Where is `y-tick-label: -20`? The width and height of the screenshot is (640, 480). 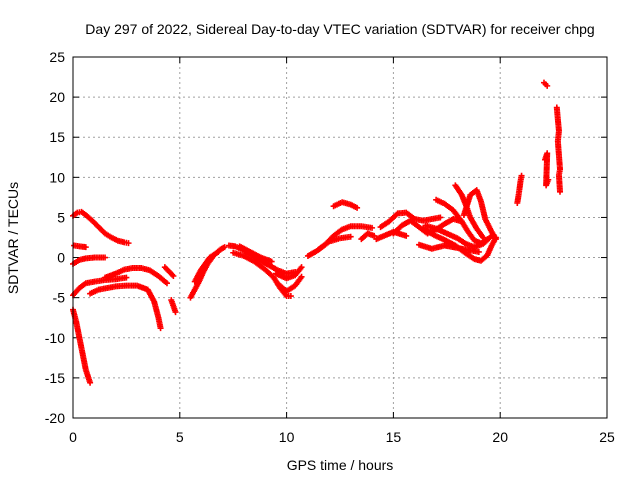
y-tick-label: -20 is located at coordinates (55, 418).